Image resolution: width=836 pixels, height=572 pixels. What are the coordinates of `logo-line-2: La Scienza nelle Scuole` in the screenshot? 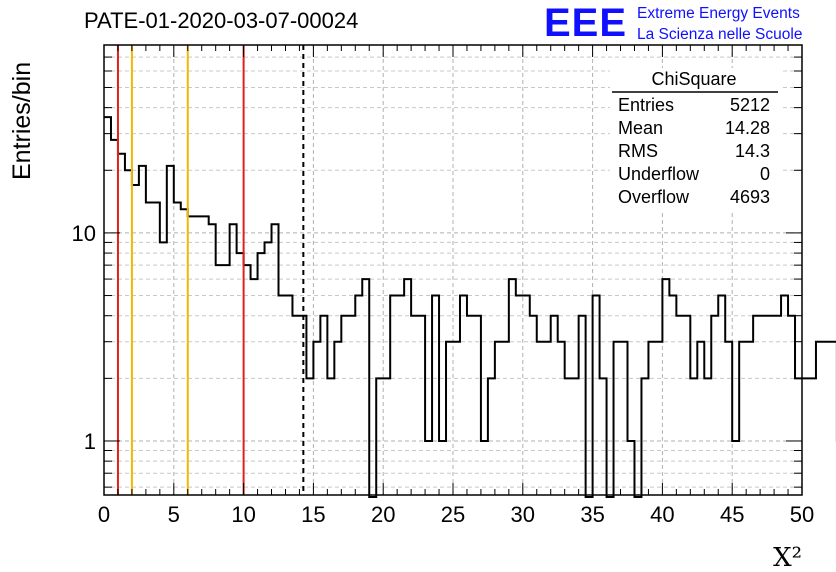 It's located at (720, 34).